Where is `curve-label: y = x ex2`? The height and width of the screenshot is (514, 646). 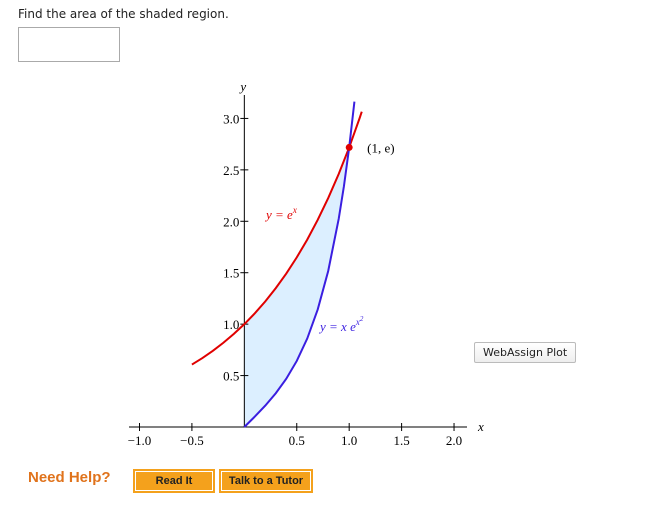 curve-label: y = x ex2 is located at coordinates (341, 324).